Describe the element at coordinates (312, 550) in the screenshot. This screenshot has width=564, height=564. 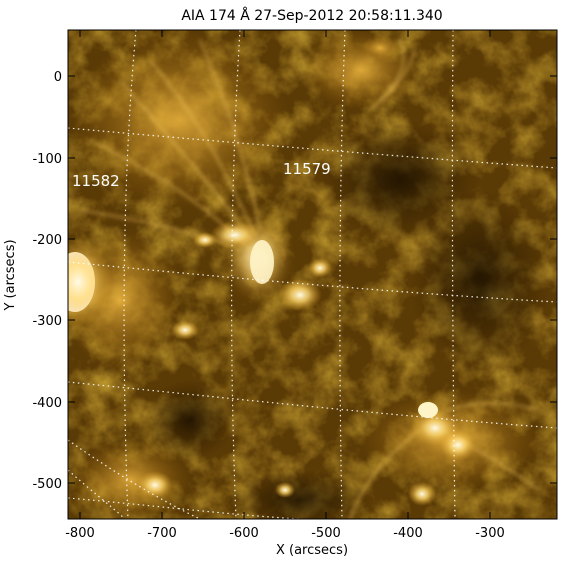
I see `x-axis-label: X (arcsecs)` at that location.